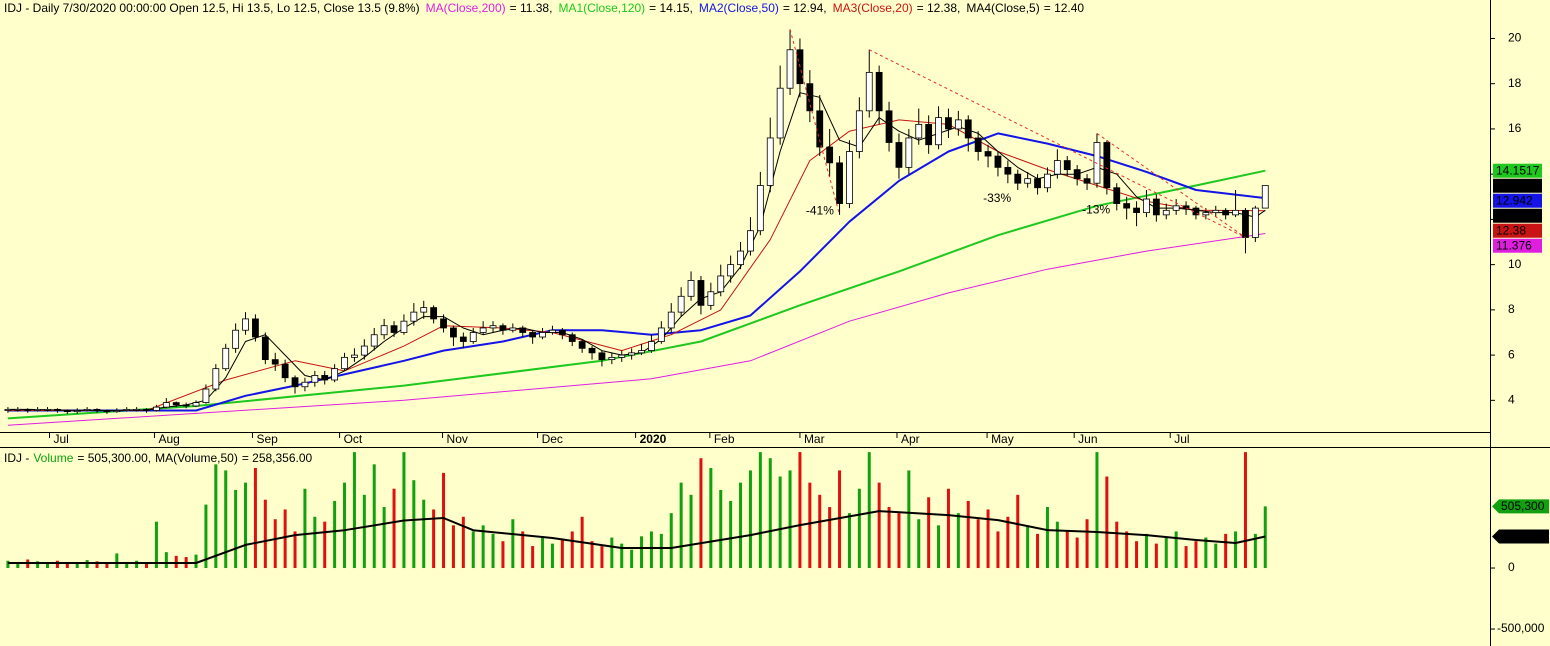  What do you see at coordinates (53, 458) in the screenshot?
I see `header-series-name: Volume` at bounding box center [53, 458].